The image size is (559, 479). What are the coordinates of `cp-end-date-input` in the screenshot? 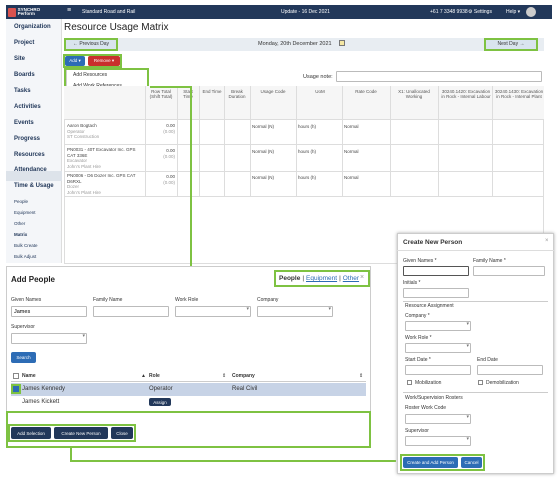 It's located at (510, 370).